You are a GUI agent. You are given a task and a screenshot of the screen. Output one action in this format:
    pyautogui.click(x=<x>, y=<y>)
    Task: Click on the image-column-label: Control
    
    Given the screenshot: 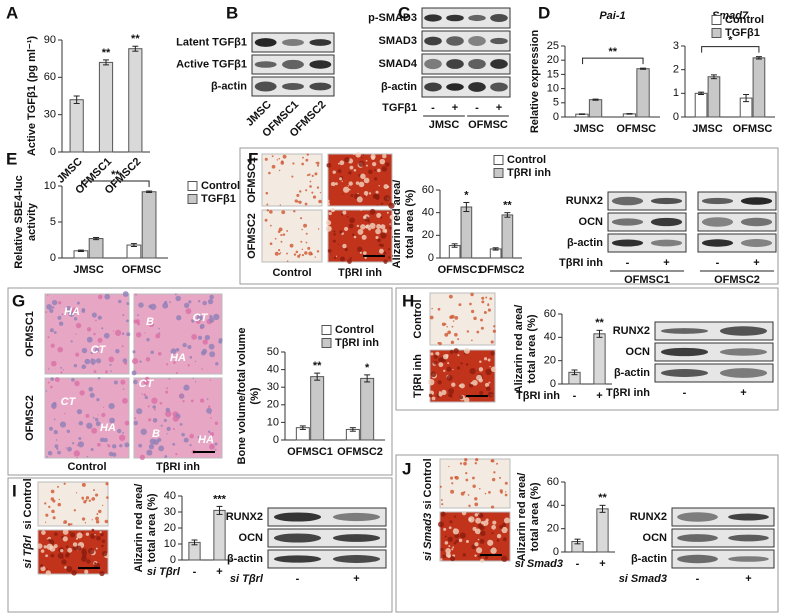 What is the action you would take?
    pyautogui.click(x=291, y=273)
    